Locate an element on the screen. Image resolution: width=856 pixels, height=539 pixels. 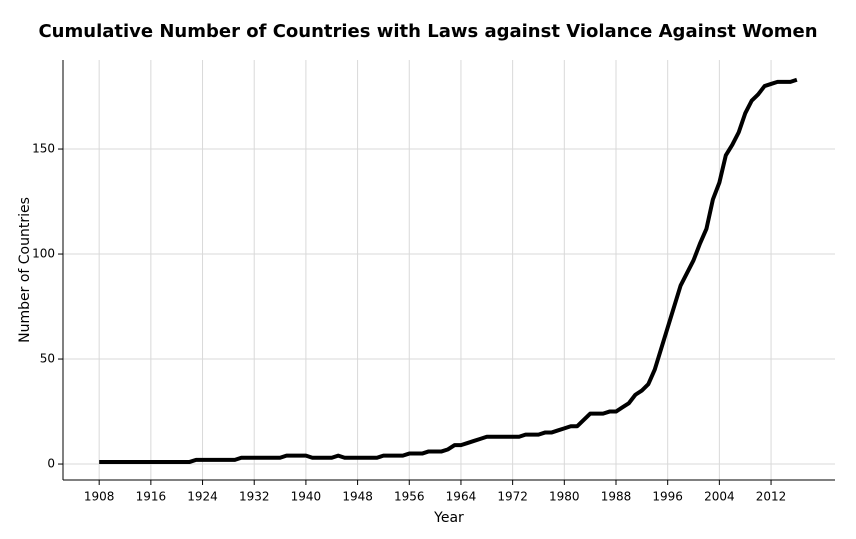
x-tick-label: 1972 is located at coordinates (512, 497).